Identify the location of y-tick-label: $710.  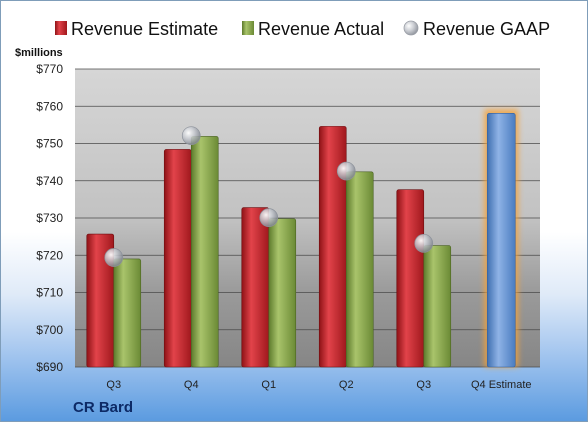
(49, 293).